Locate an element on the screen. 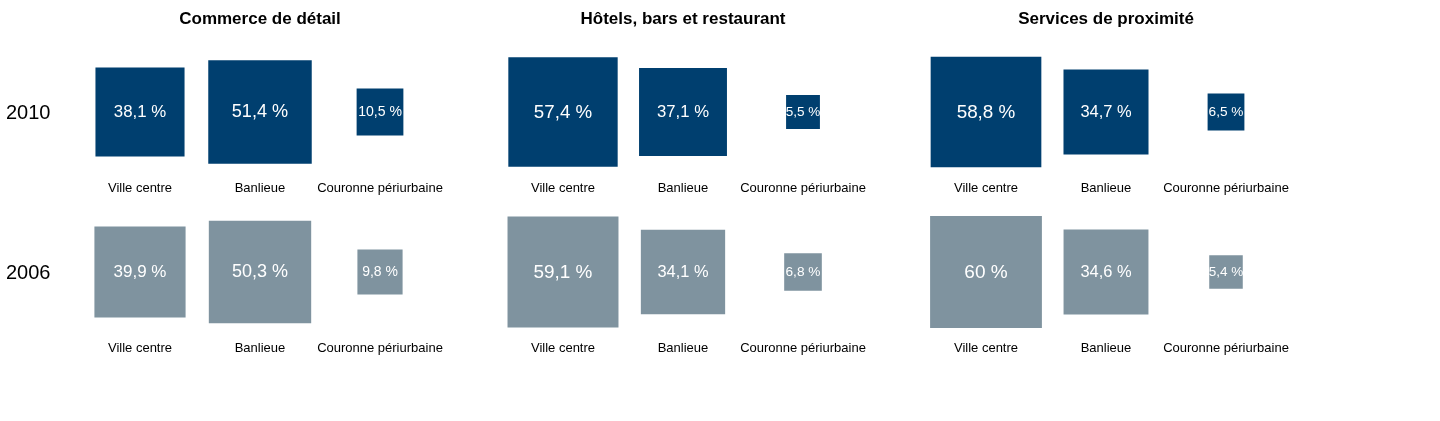  data-label: 6,5 % is located at coordinates (1226, 111).